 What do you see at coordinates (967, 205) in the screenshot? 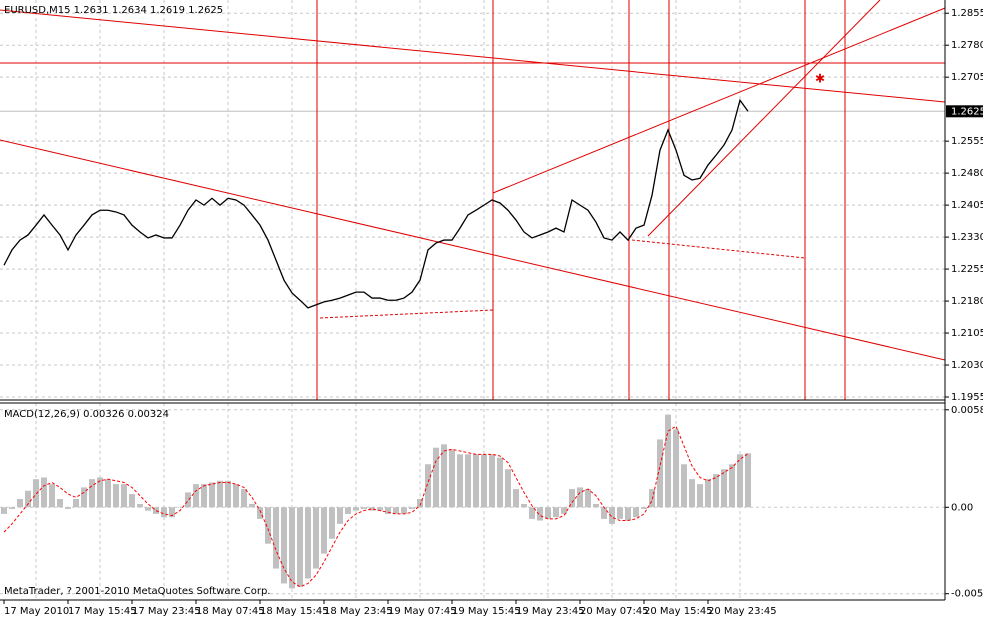
I see `y-tick-label: 1.2405` at bounding box center [967, 205].